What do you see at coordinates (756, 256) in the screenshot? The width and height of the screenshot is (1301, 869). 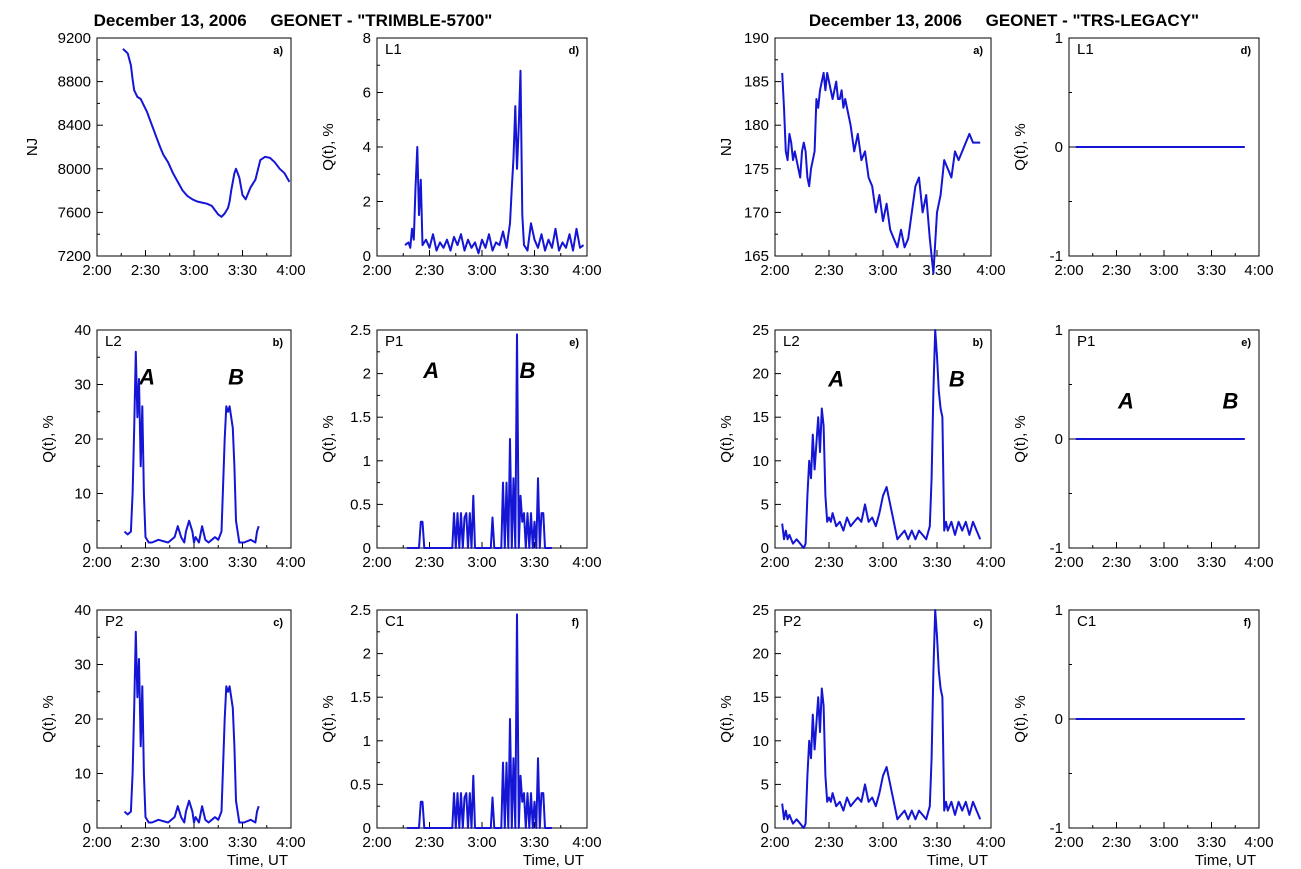 I see `y-tick-label: 165` at bounding box center [756, 256].